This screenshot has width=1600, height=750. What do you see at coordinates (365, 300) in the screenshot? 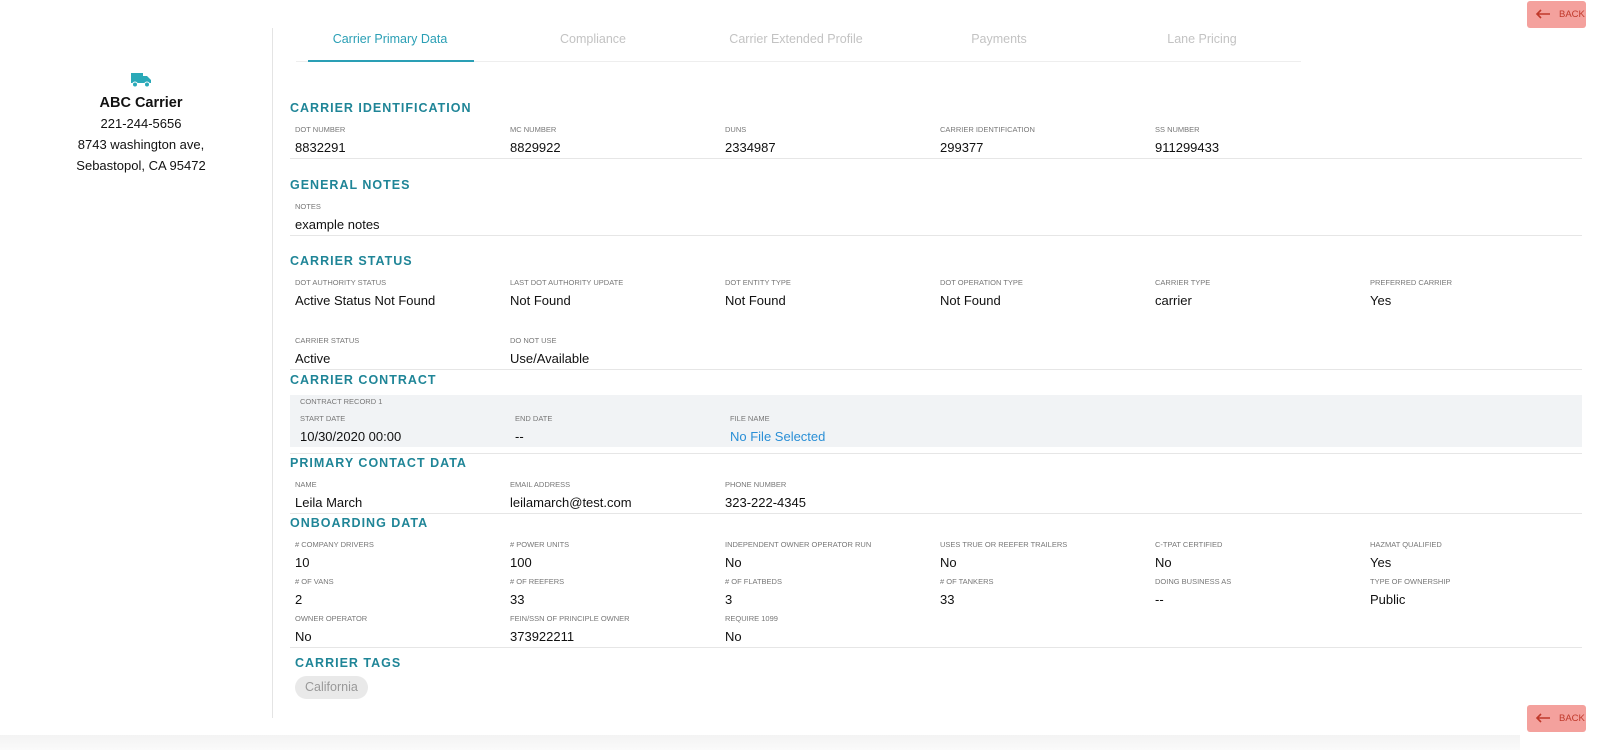
I see `field-value: Active Status Not Found` at bounding box center [365, 300].